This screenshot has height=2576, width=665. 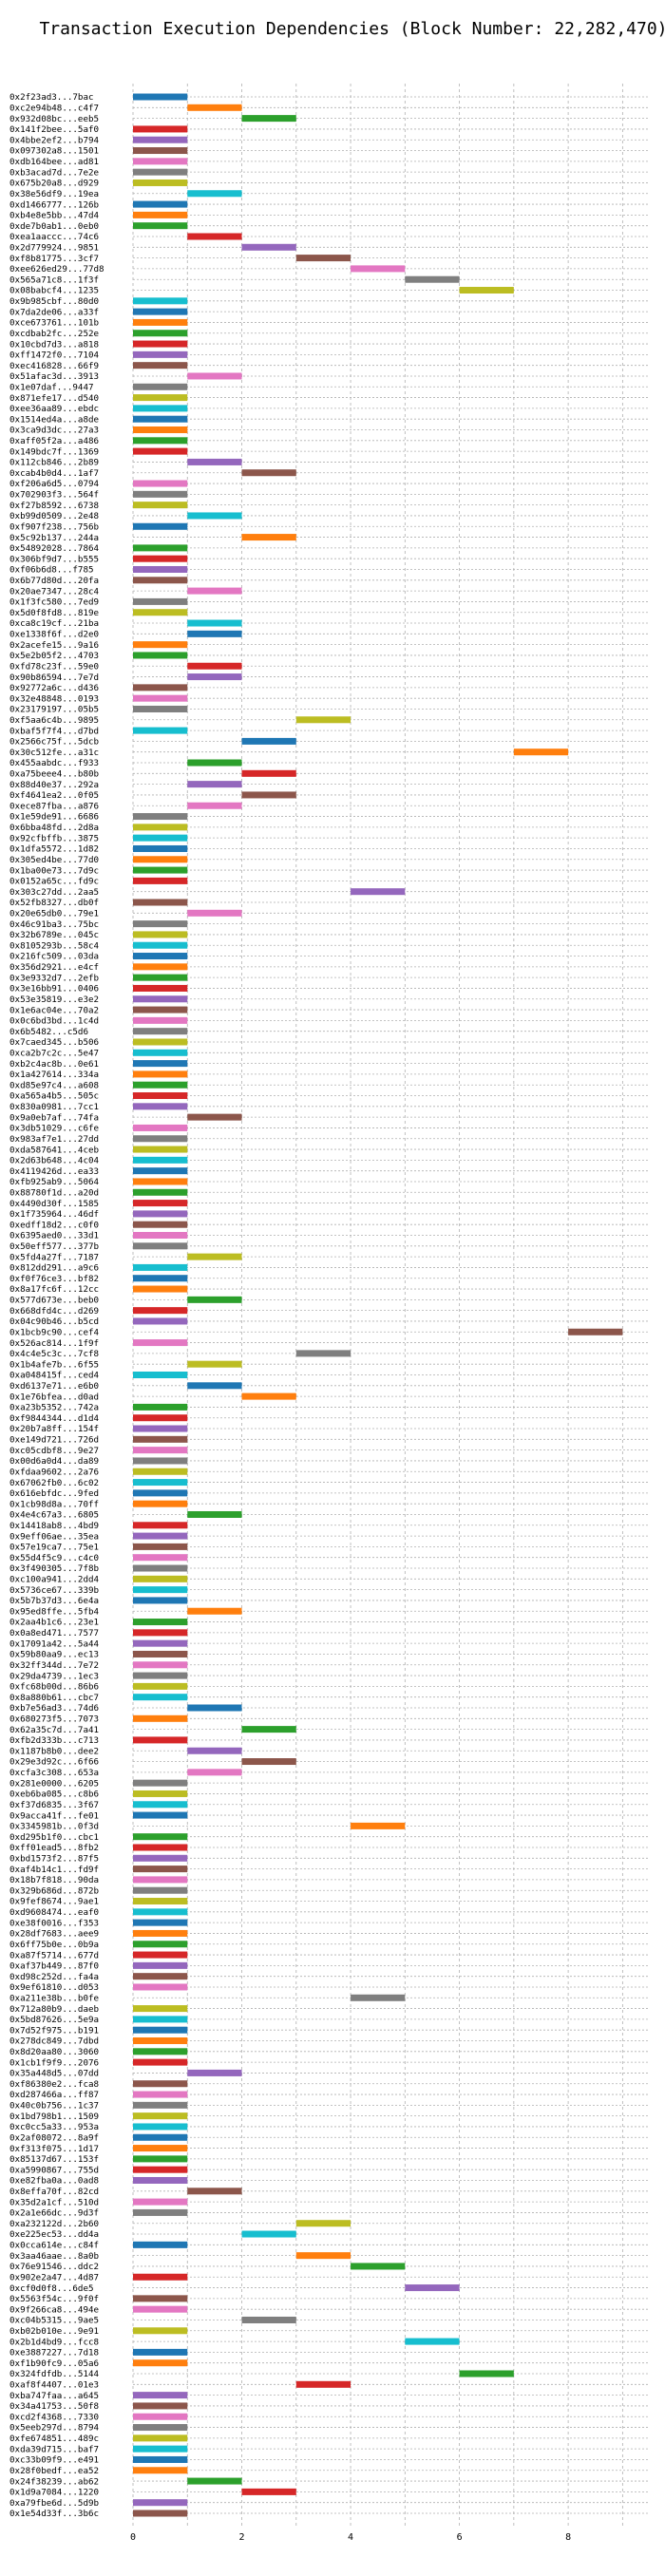 I want to click on transaction-label: 0xaf37b449...87f0, so click(x=54, y=1966).